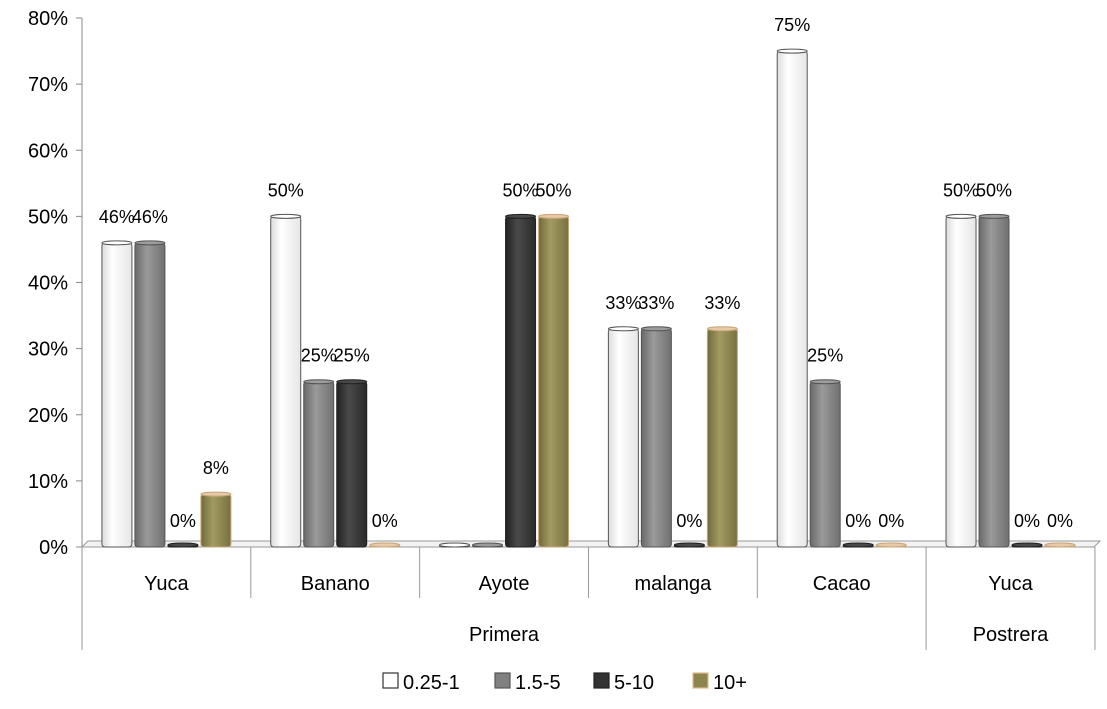  What do you see at coordinates (634, 683) in the screenshot?
I see `legend-label: 5-10` at bounding box center [634, 683].